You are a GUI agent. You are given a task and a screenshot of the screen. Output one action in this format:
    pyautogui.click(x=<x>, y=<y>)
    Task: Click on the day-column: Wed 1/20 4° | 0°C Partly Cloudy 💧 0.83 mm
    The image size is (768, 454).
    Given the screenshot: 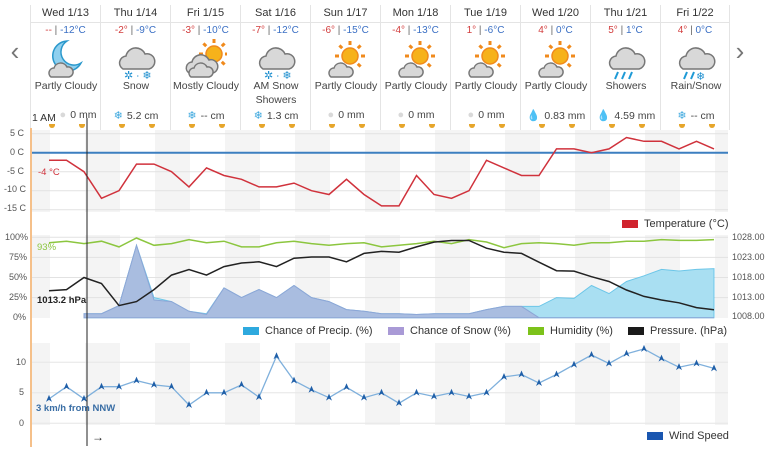 What is the action you would take?
    pyautogui.click(x=555, y=67)
    